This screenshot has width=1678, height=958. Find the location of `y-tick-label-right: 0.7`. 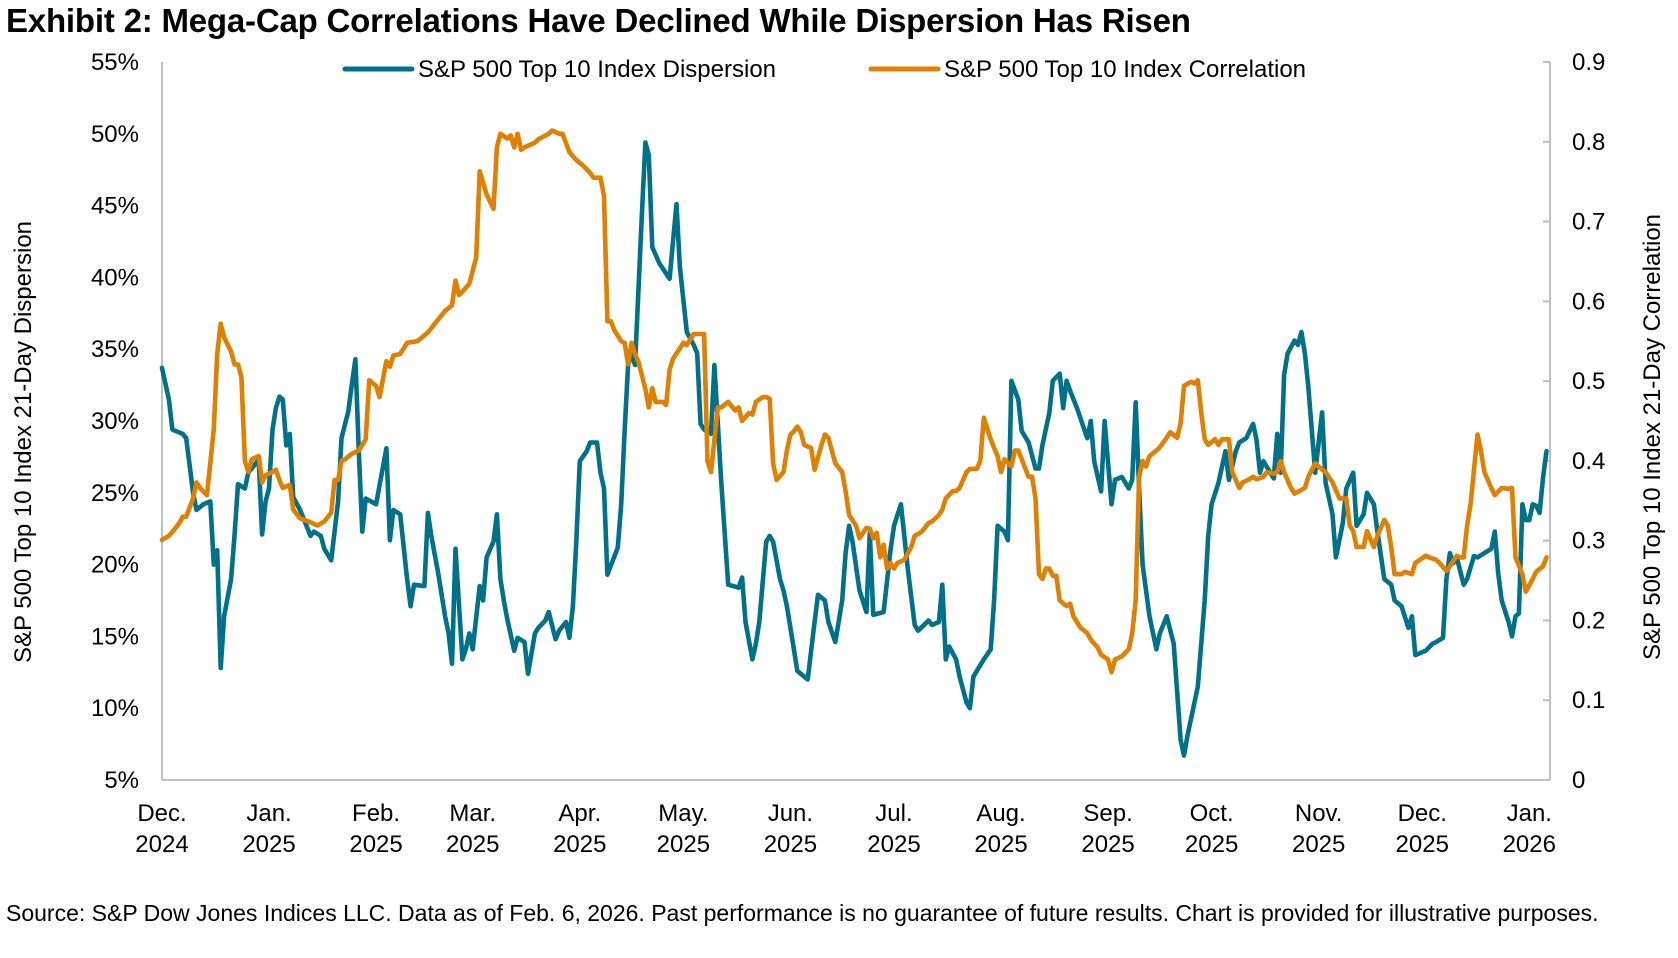

y-tick-label-right: 0.7 is located at coordinates (1588, 222).